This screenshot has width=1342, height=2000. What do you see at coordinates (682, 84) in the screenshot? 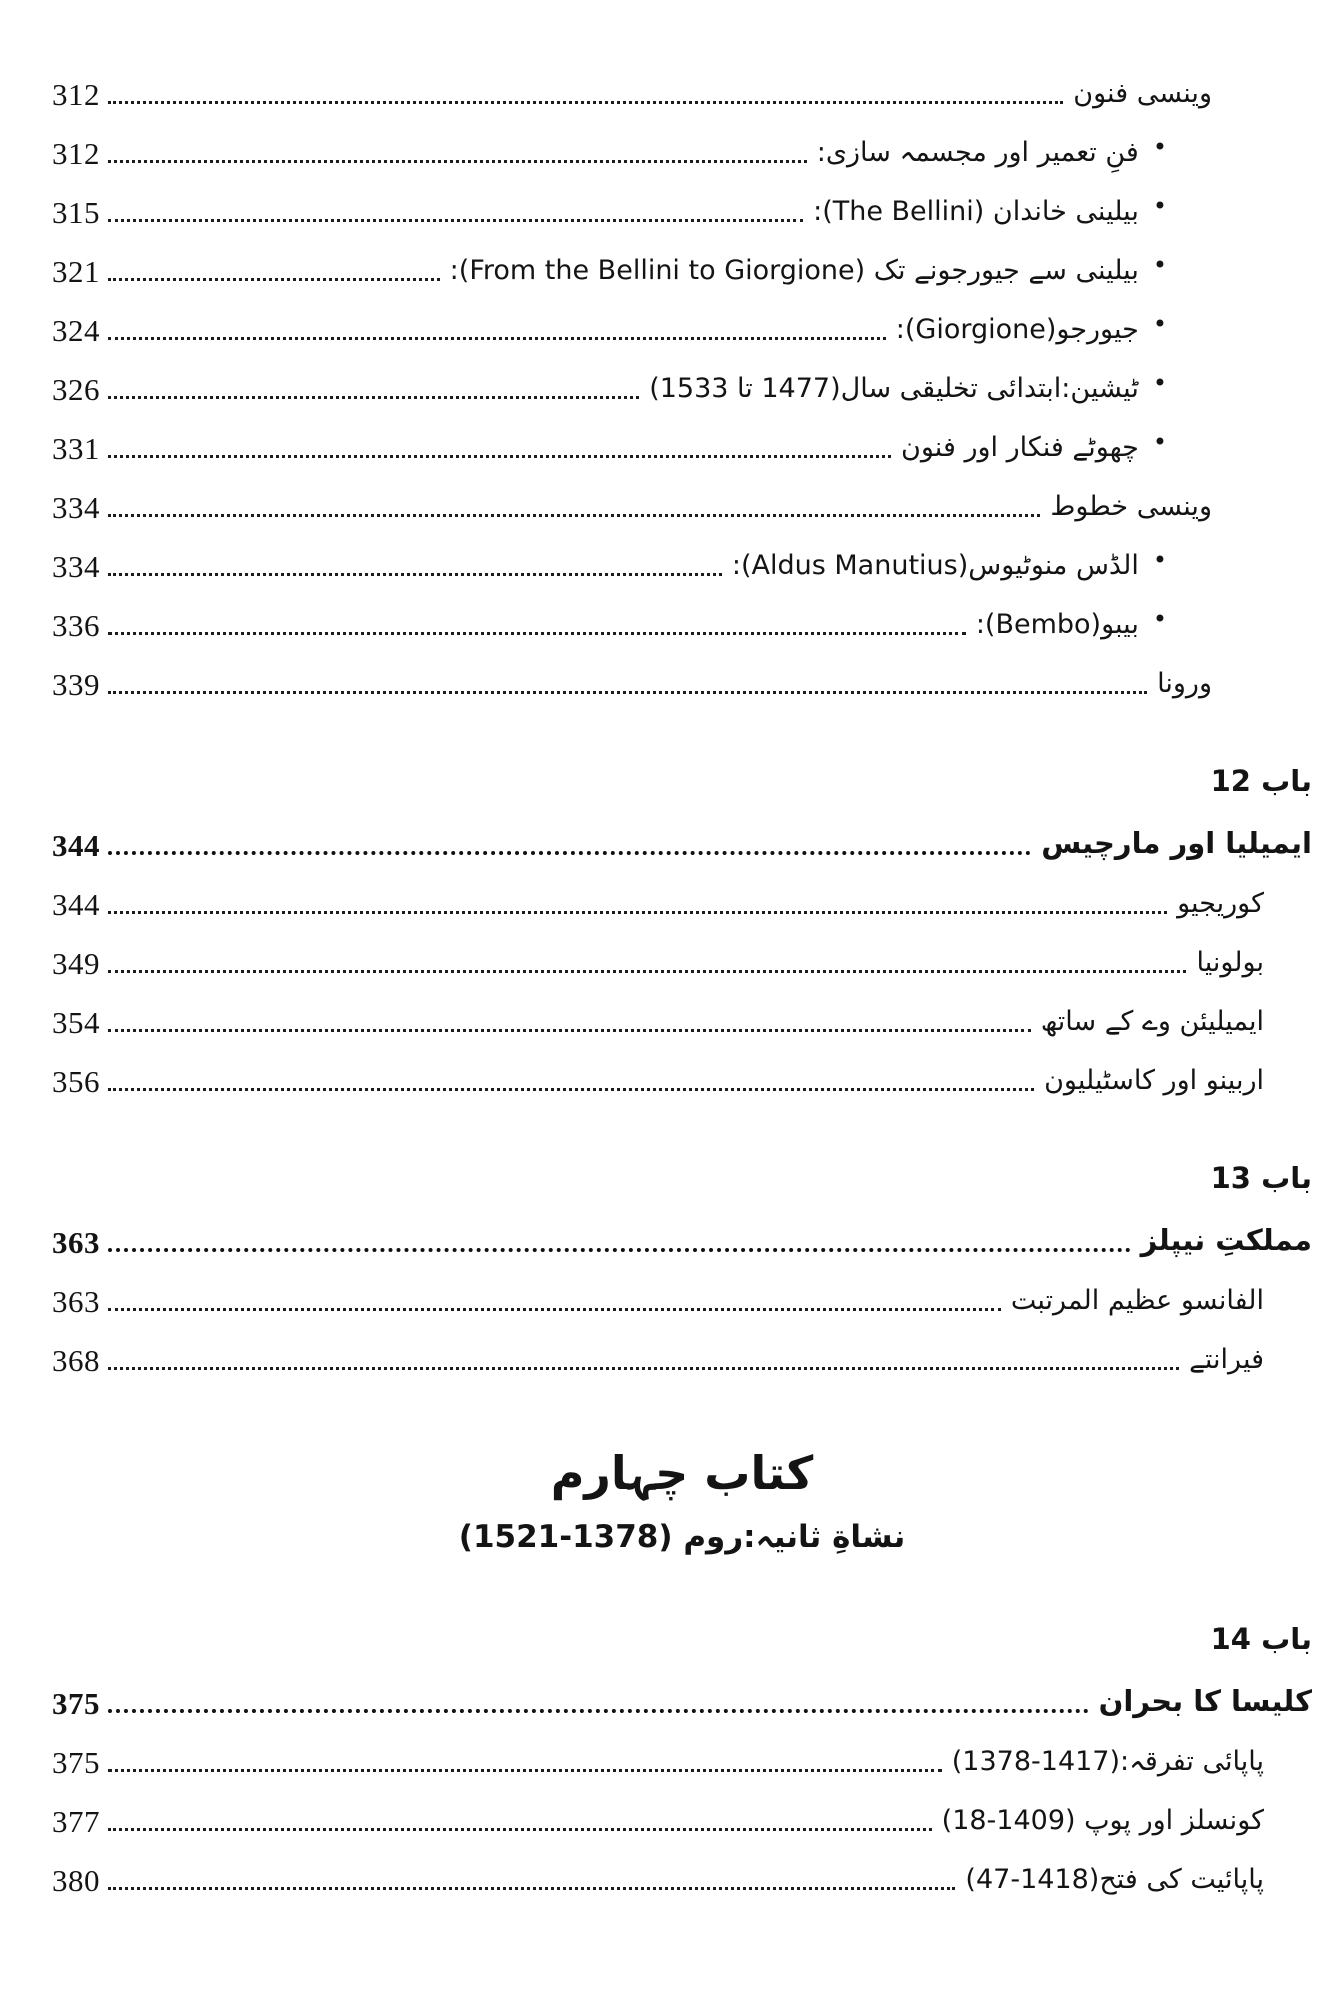
I see `toc-entry-row: وینسی فنون 312` at bounding box center [682, 84].